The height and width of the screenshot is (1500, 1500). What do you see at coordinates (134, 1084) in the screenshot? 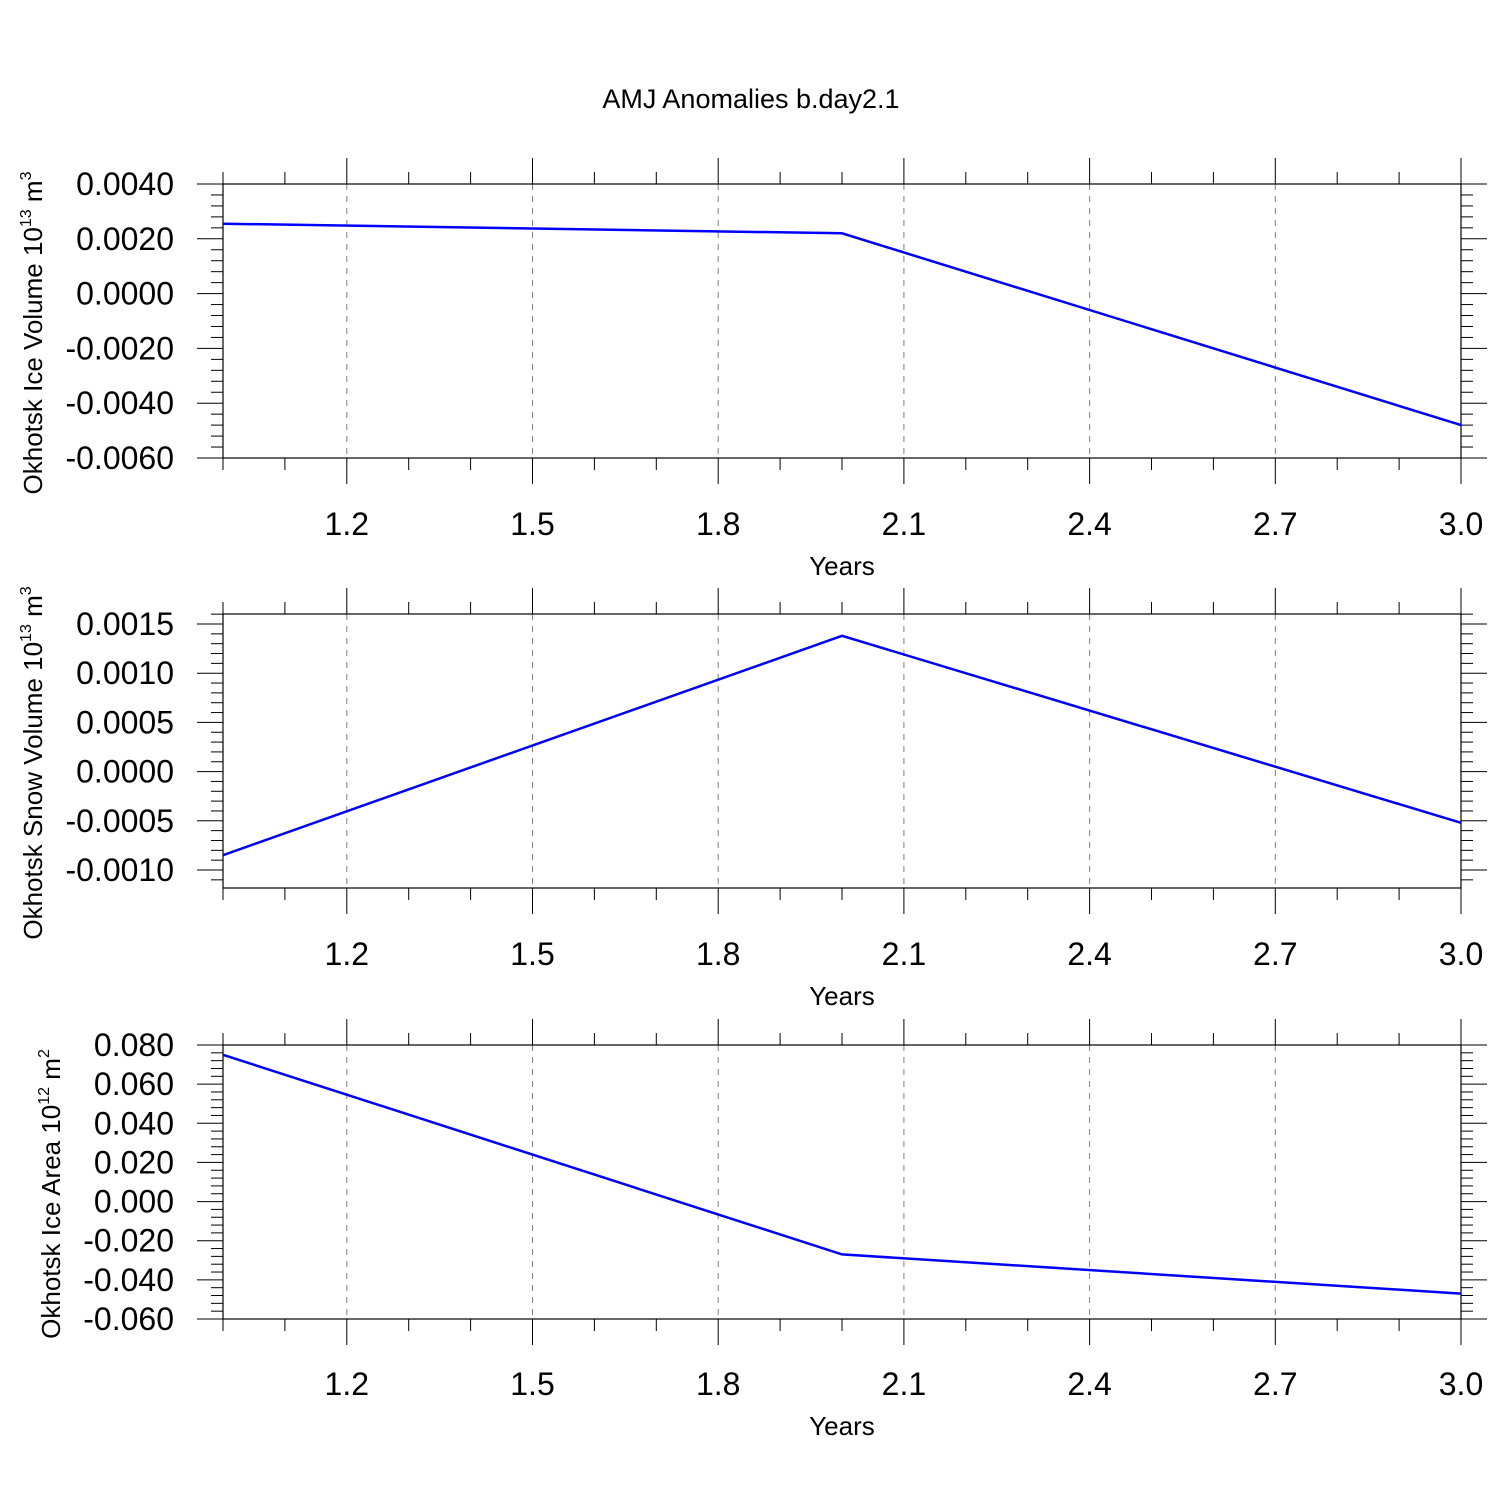
I see `y-tick-label: 0.060` at bounding box center [134, 1084].